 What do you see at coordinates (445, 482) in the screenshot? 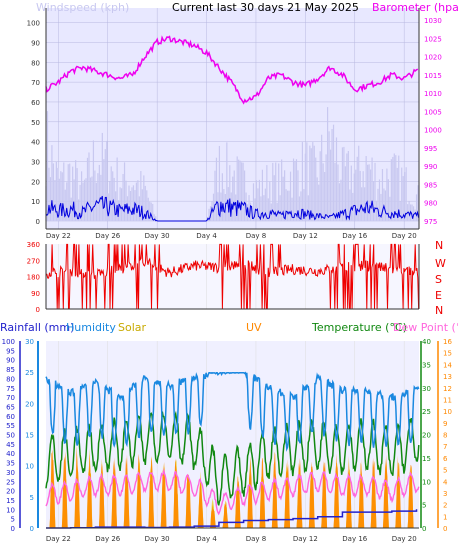
I see `uv-tick-label: 4` at bounding box center [445, 482].